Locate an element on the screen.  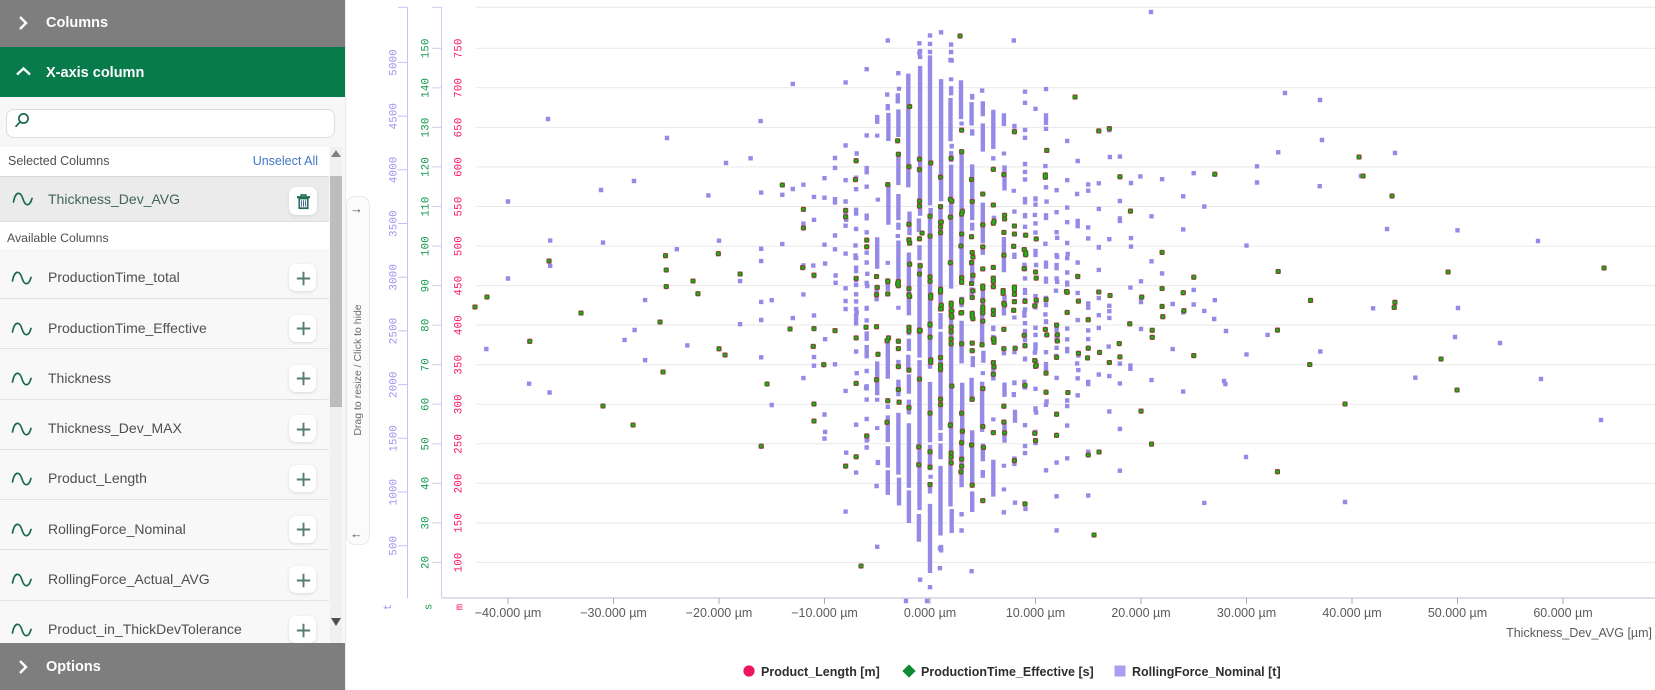
svg-text: 550 is located at coordinates (460, 207).